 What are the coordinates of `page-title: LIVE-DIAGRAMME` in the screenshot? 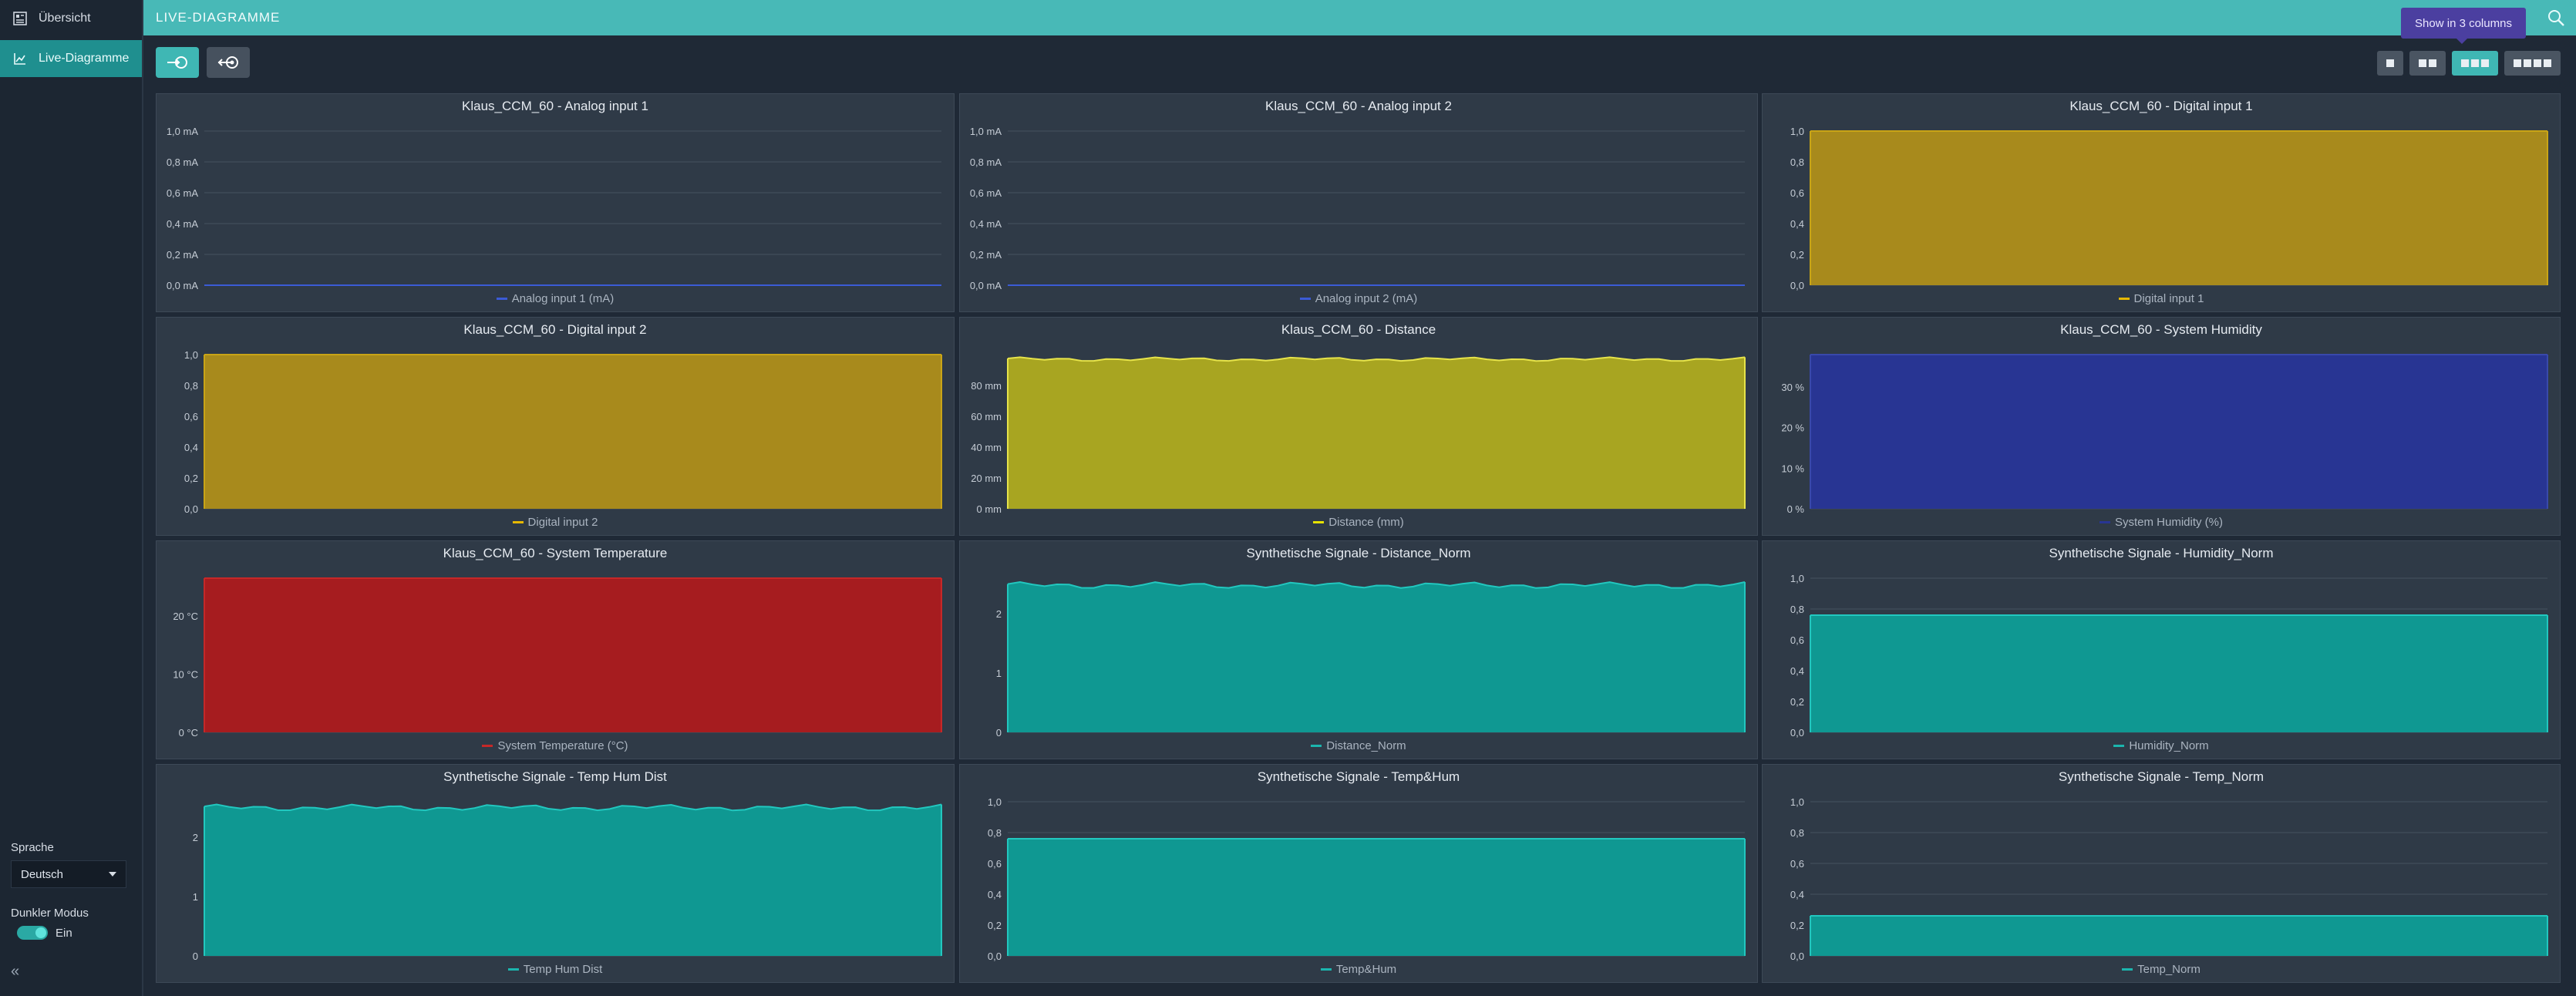 It's located at (219, 17).